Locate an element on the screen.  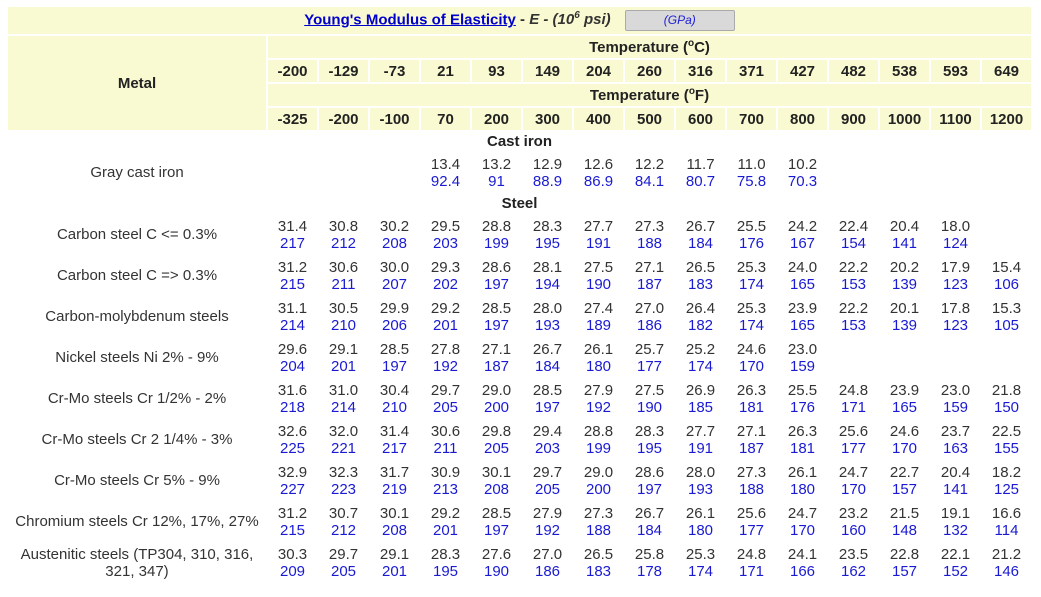
psi-value: 26.7 is located at coordinates (649, 513).